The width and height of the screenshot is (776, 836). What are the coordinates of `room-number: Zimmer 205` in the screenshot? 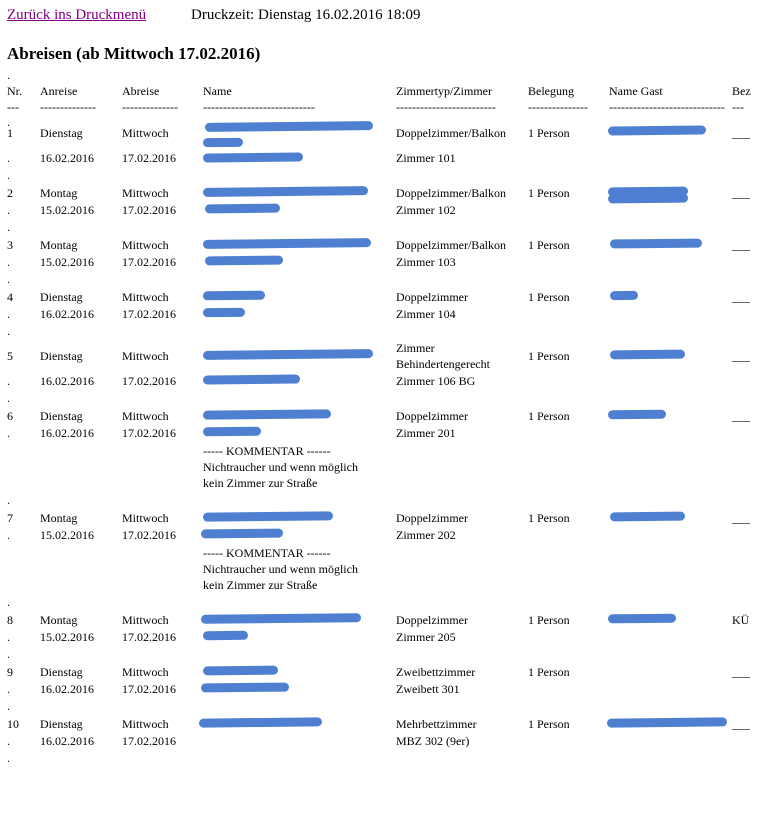 It's located at (426, 637).